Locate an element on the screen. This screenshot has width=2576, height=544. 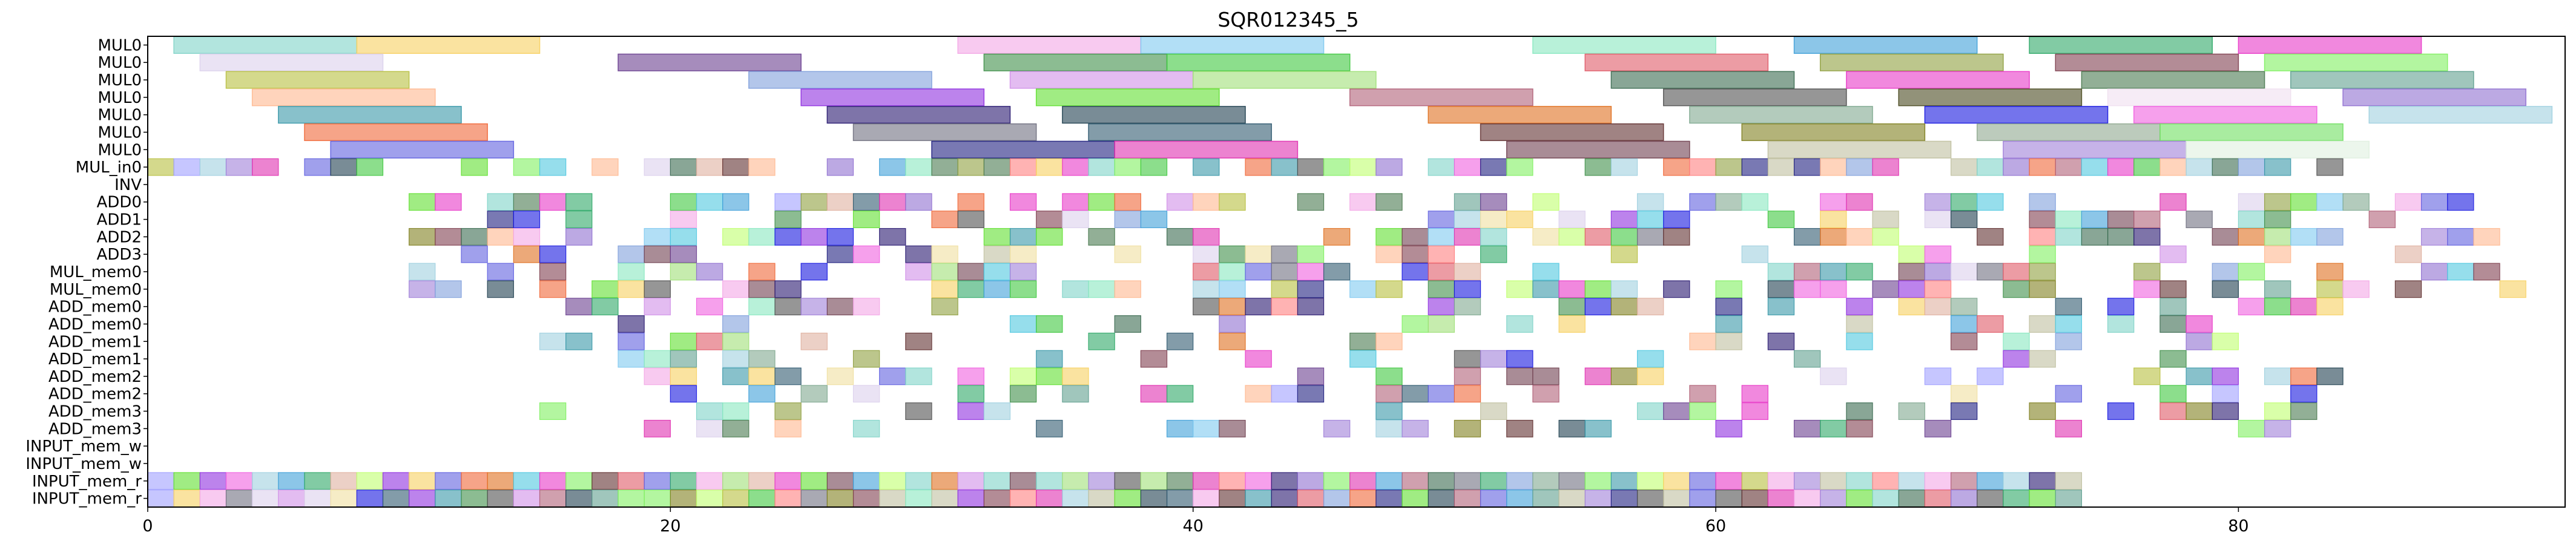
chart-title: SQR012345_5 is located at coordinates (1288, 19).